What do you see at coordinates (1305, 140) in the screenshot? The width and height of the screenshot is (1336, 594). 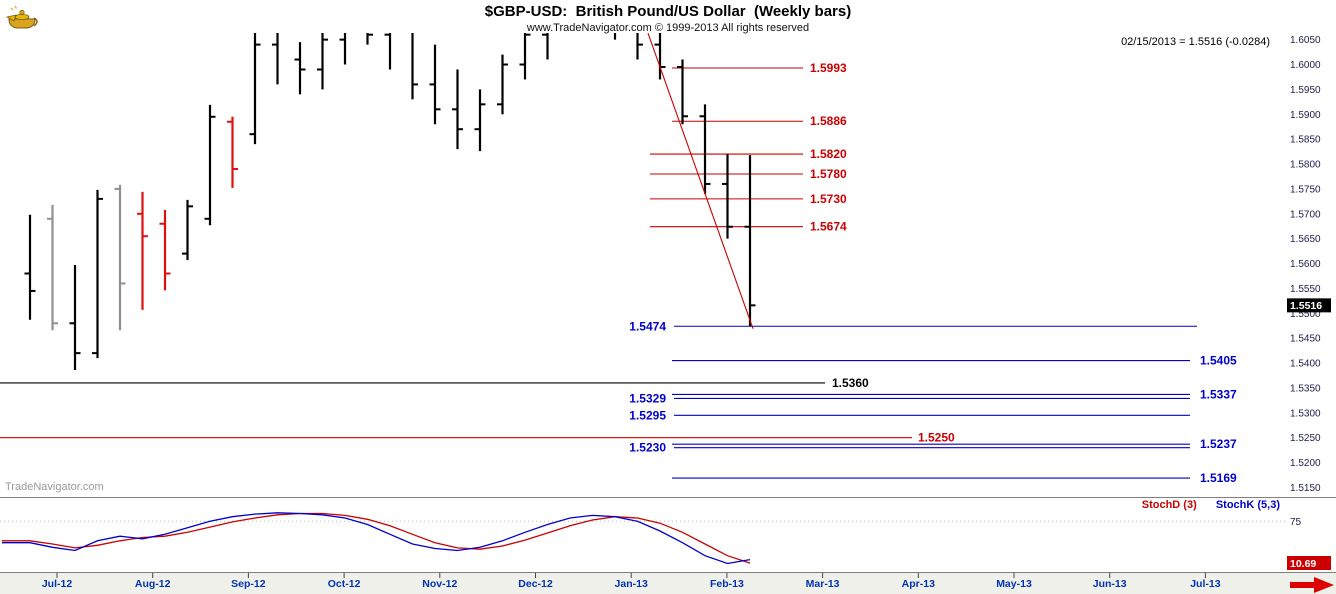 I see `price-axis-label: 1.5850` at bounding box center [1305, 140].